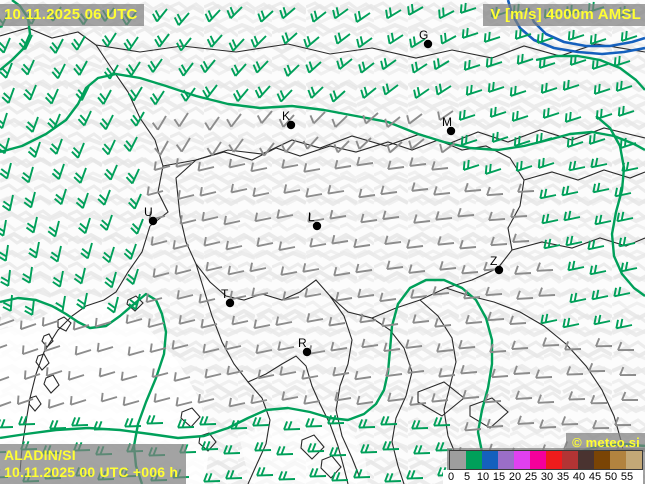 The width and height of the screenshot is (645, 484). Describe the element at coordinates (499, 270) in the screenshot. I see `city-dot` at that location.